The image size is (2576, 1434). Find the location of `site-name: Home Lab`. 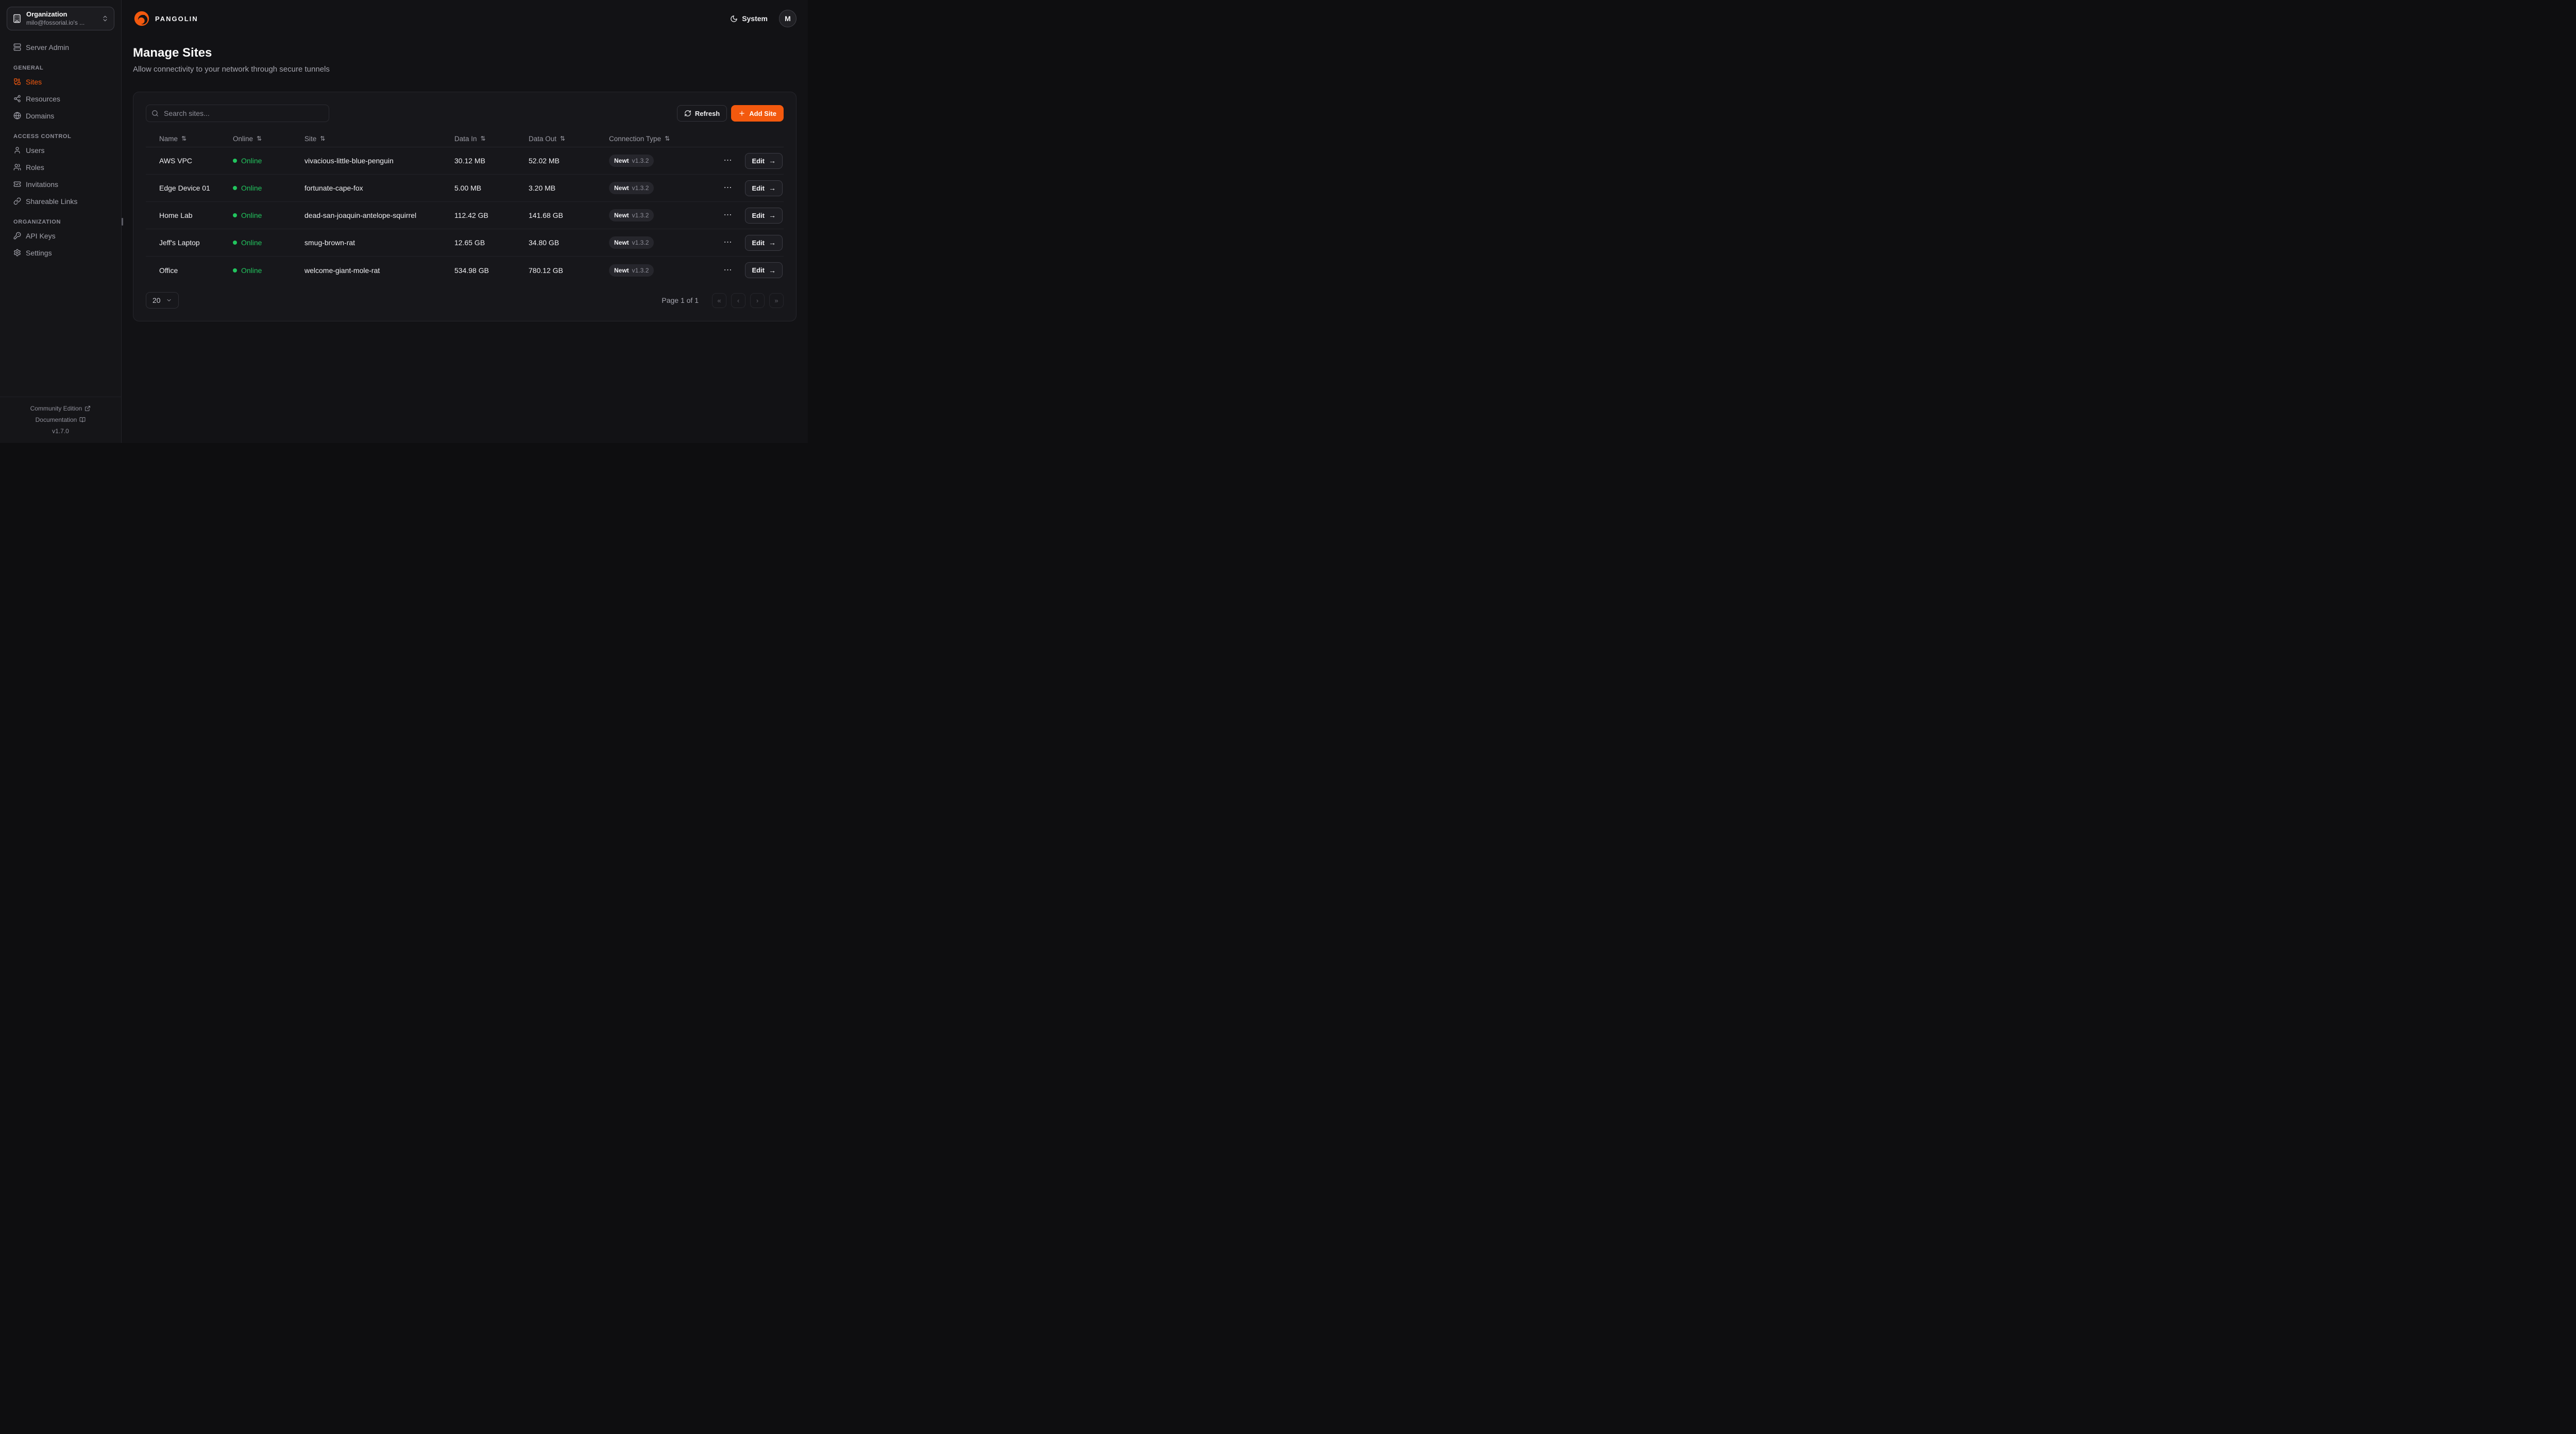

site-name: Home Lab is located at coordinates (176, 215).